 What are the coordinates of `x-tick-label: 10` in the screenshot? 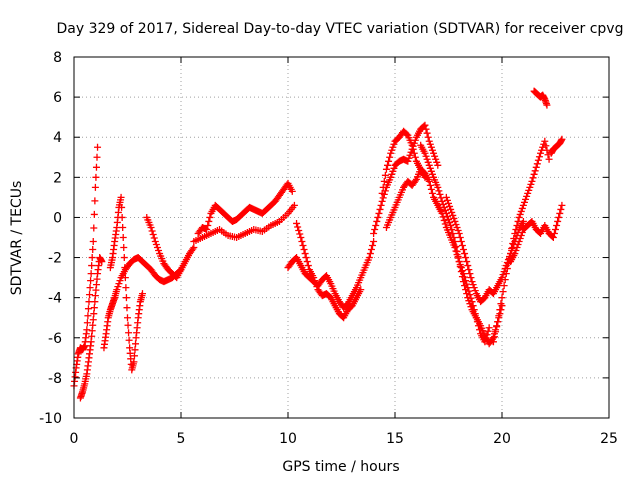 It's located at (288, 439).